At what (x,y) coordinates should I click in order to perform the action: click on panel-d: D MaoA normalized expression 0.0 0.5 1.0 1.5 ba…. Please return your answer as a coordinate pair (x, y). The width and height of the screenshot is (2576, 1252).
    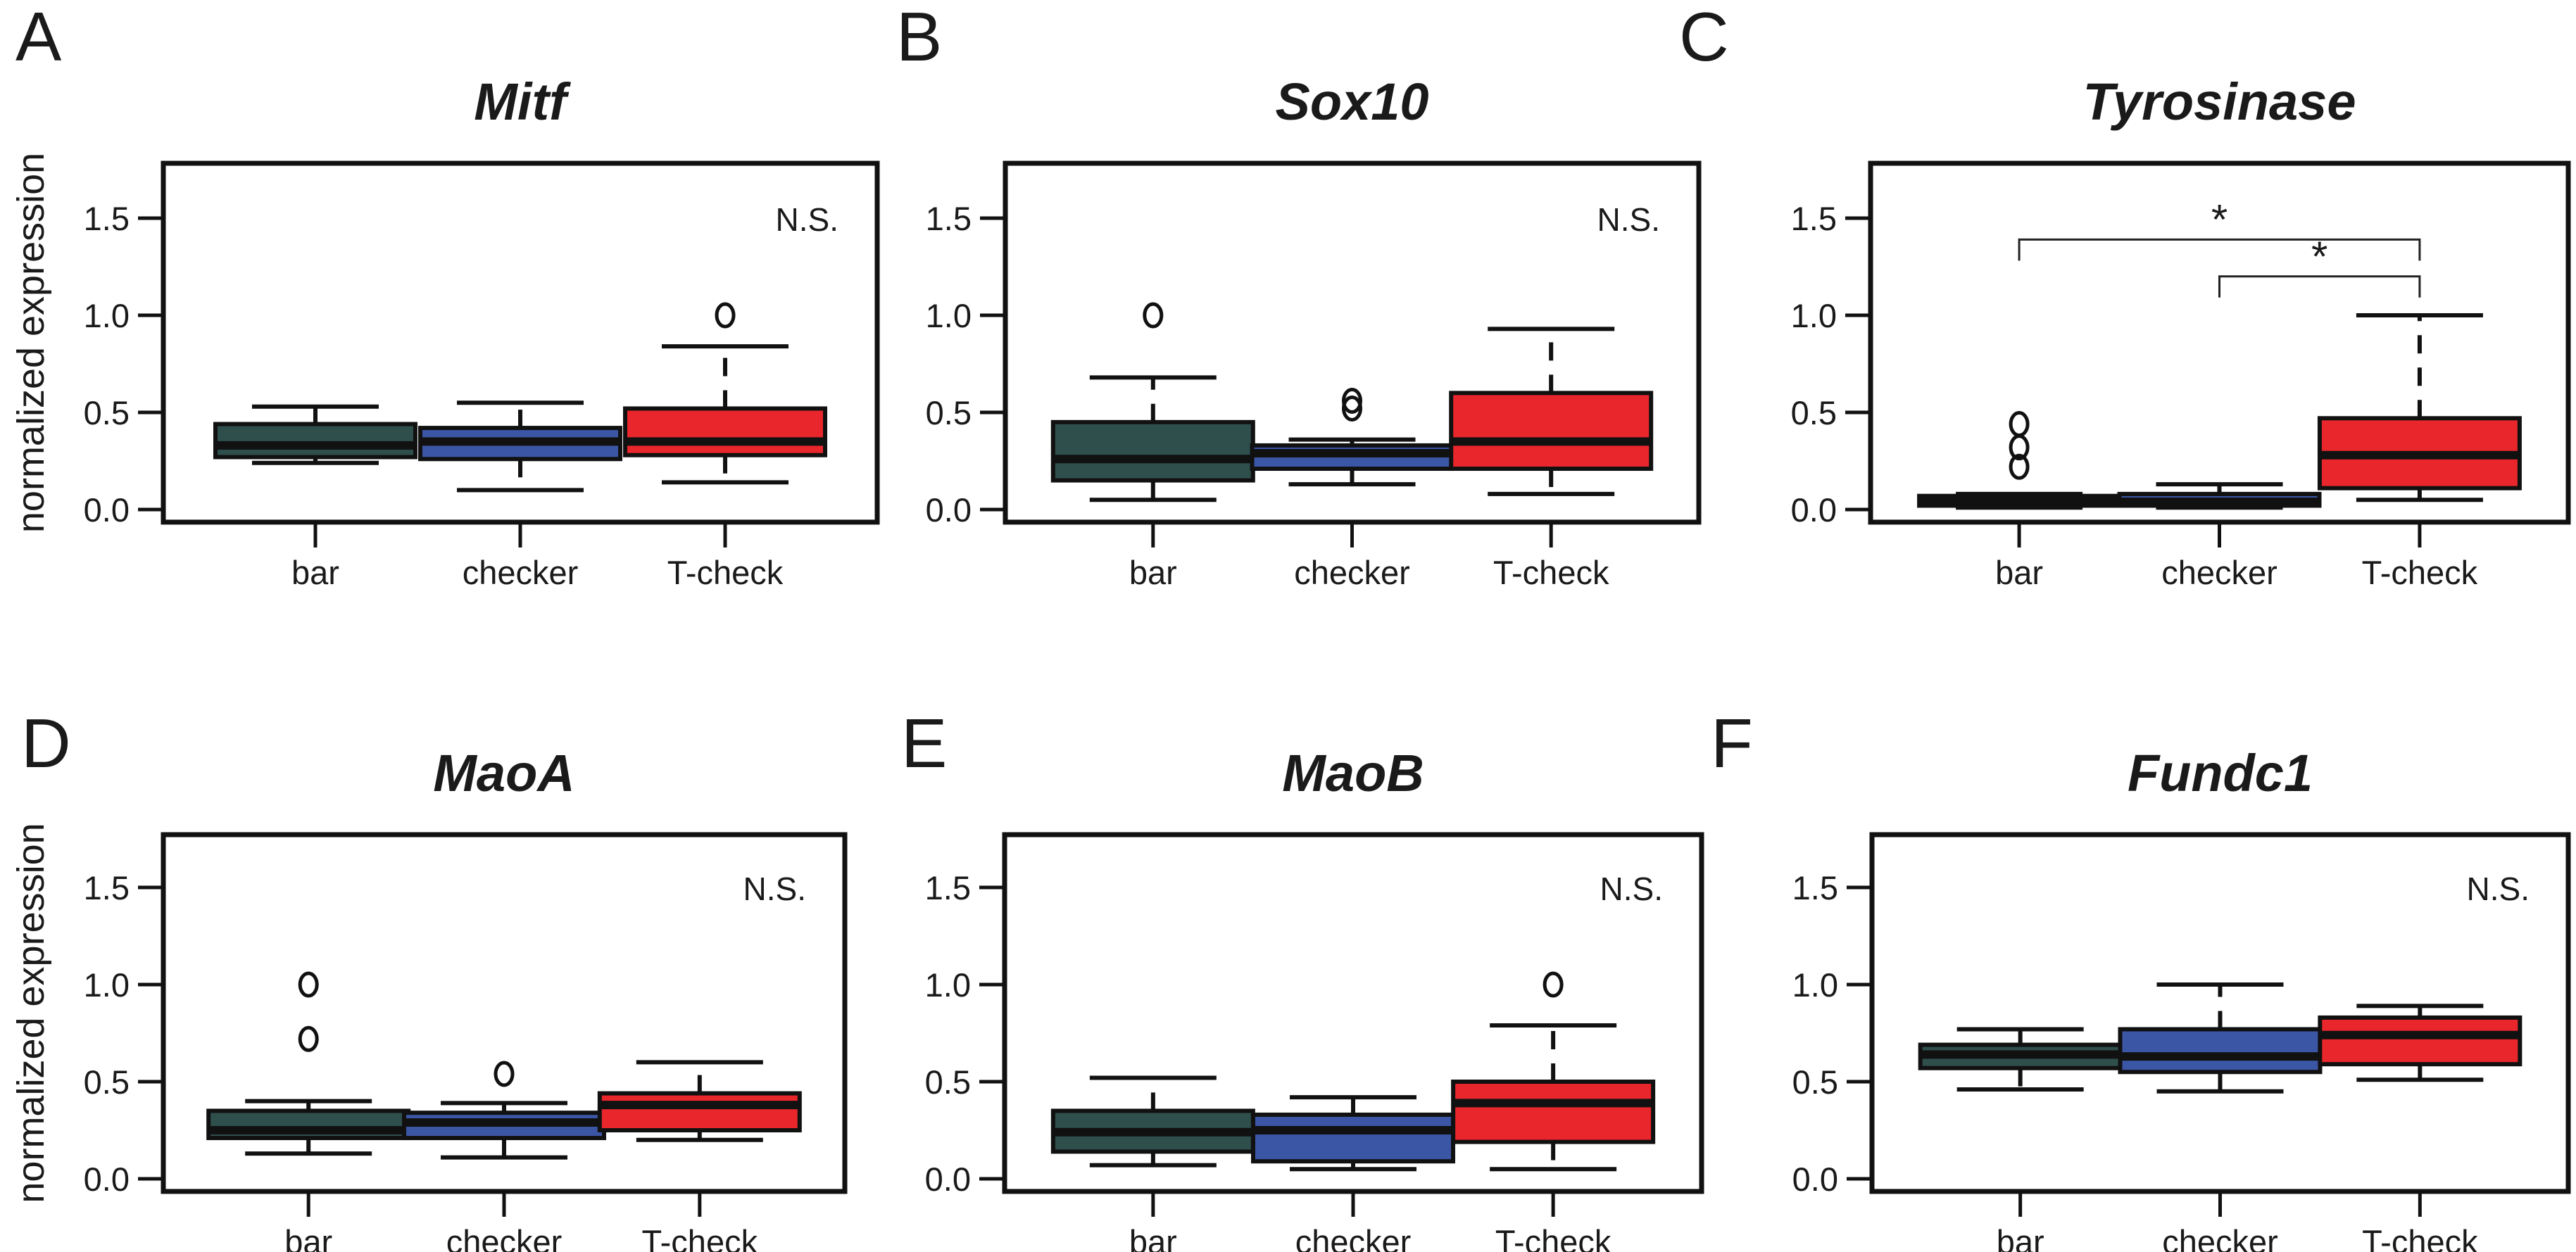
    Looking at the image, I should click on (429, 978).